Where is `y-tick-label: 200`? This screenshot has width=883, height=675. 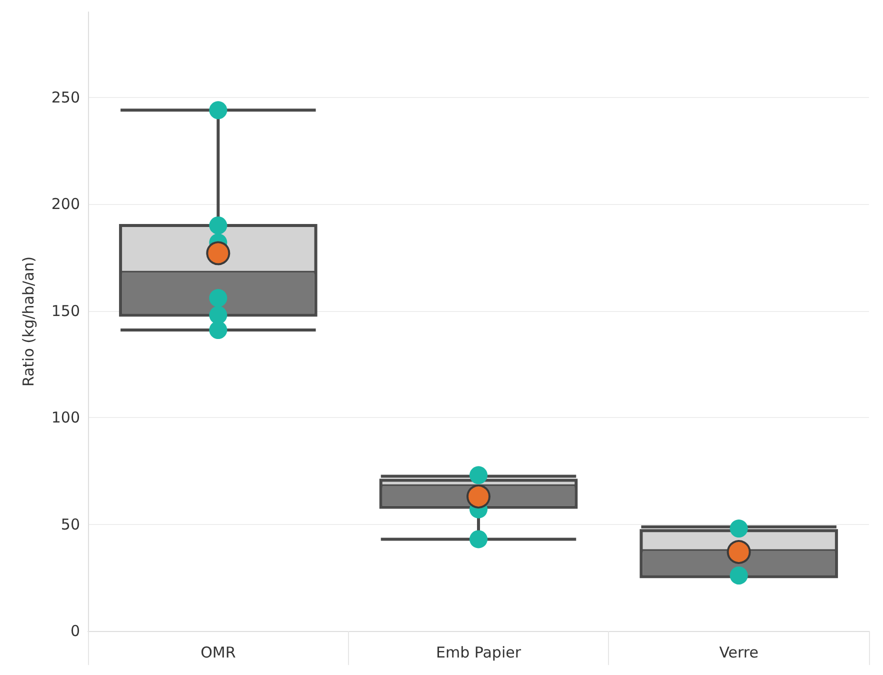 y-tick-label: 200 is located at coordinates (65, 204).